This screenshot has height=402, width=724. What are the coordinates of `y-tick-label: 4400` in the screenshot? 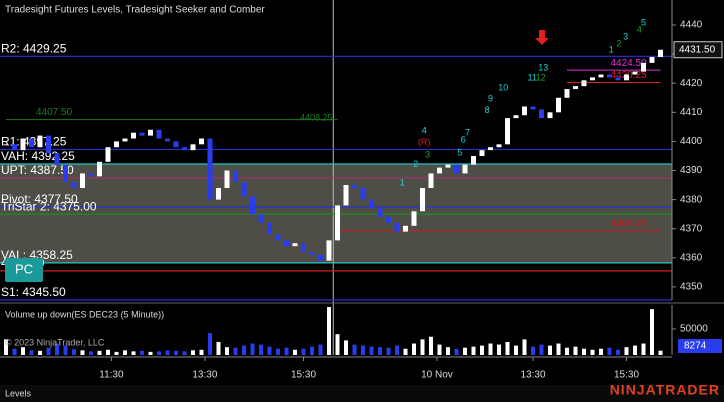 It's located at (691, 141).